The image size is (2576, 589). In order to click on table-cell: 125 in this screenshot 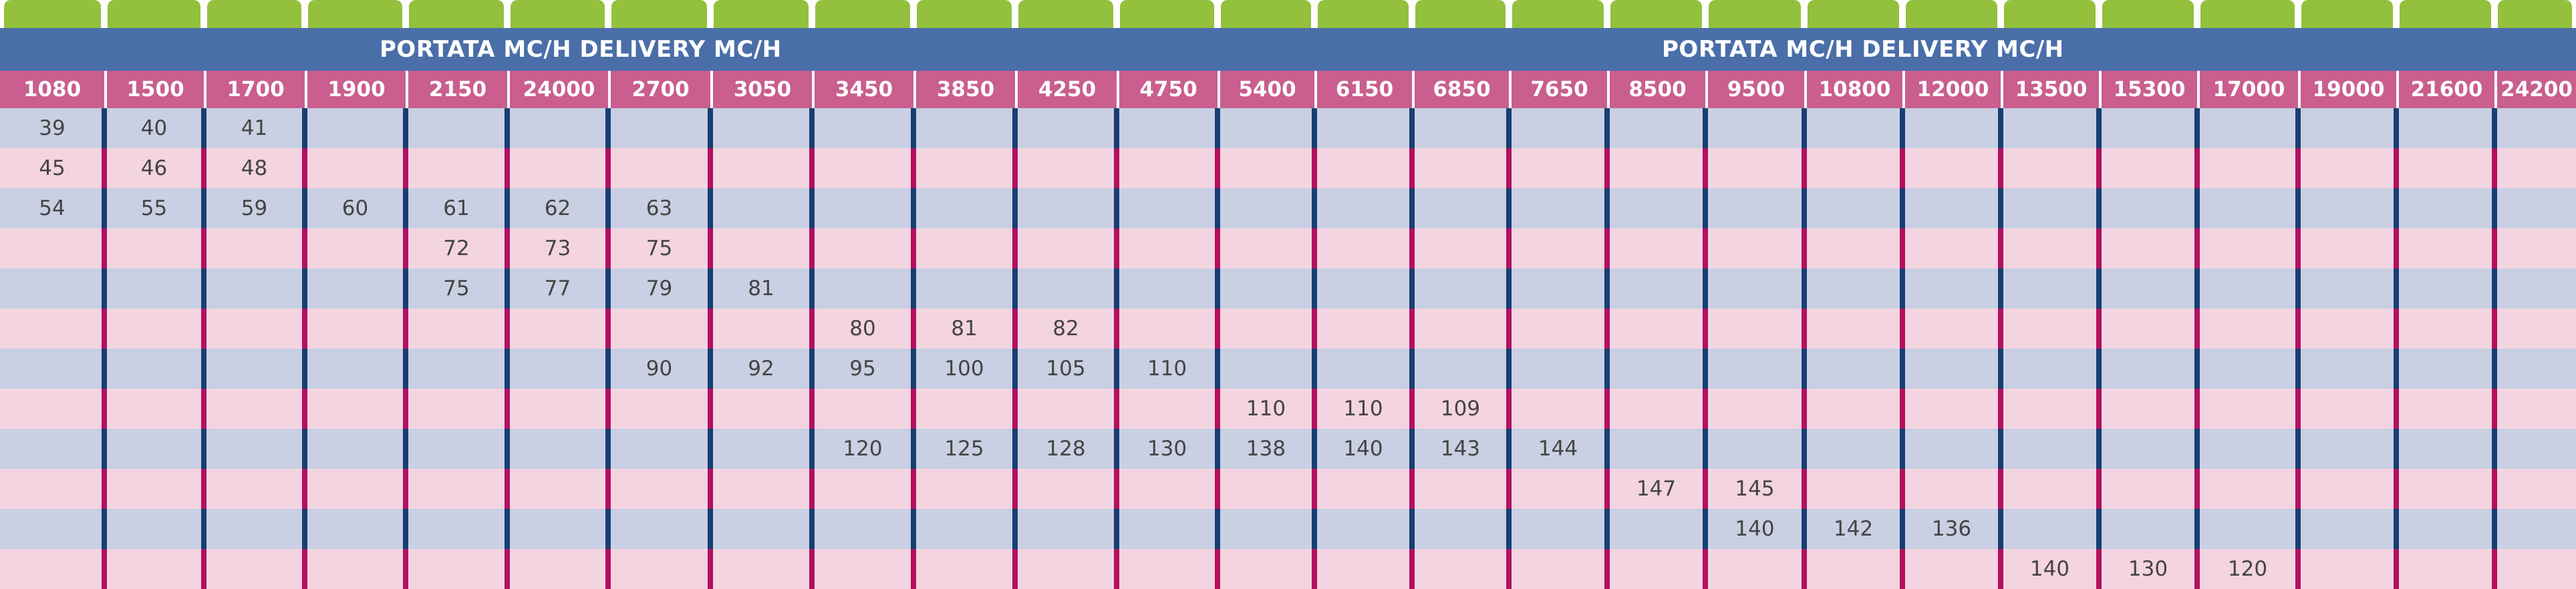, I will do `click(964, 449)`.